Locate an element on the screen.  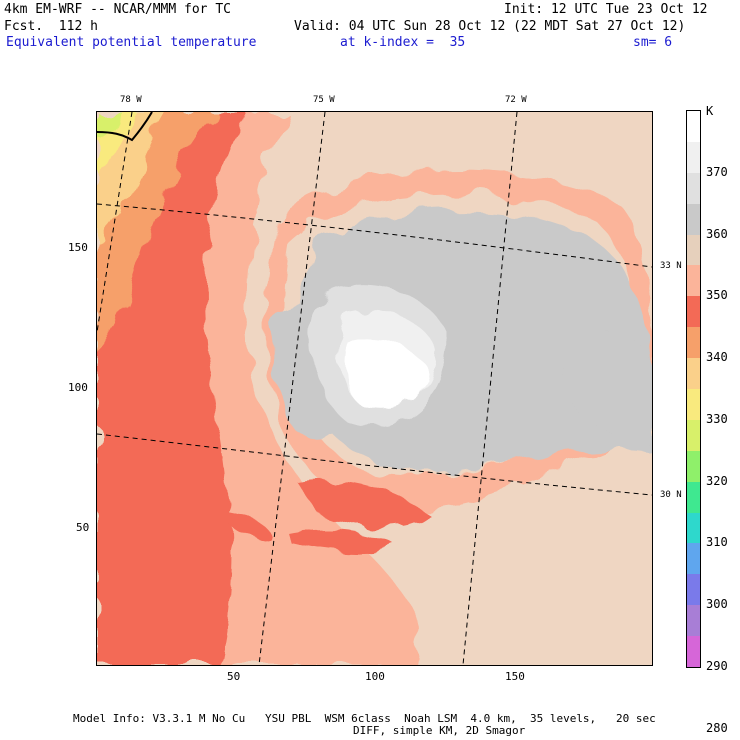
x-tick-100: 100 is located at coordinates (375, 676).